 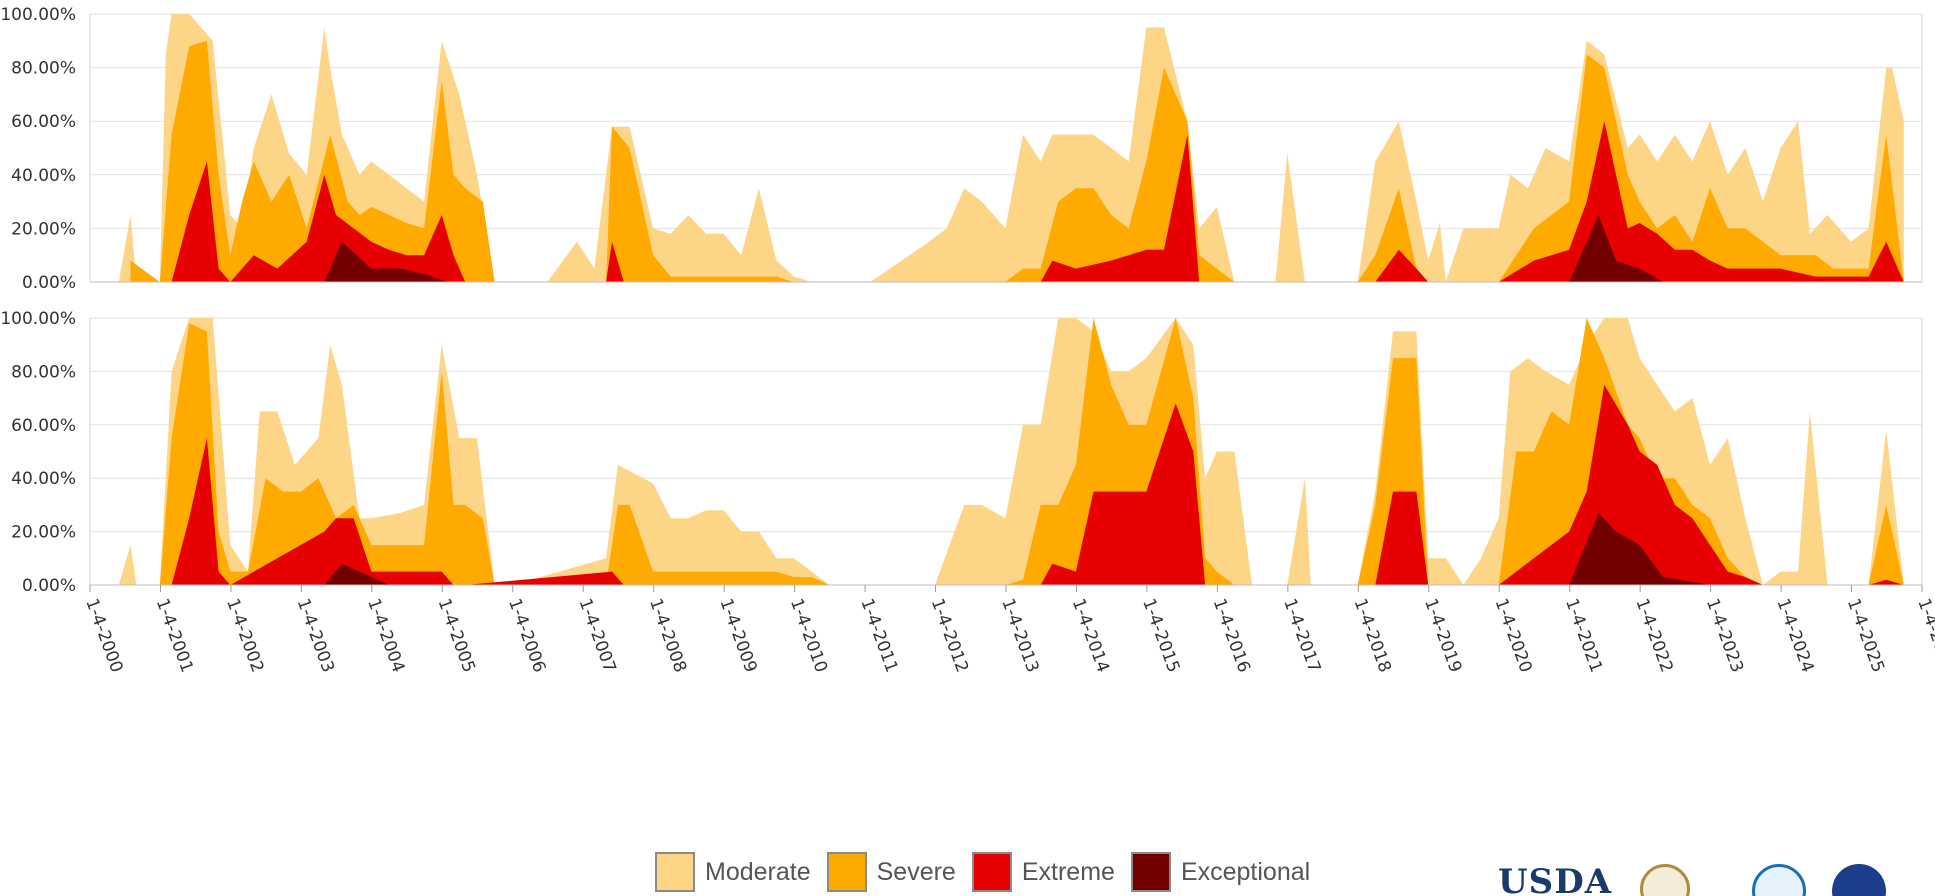 I want to click on x-tick-label: 1-4-2026, so click(x=1924, y=635).